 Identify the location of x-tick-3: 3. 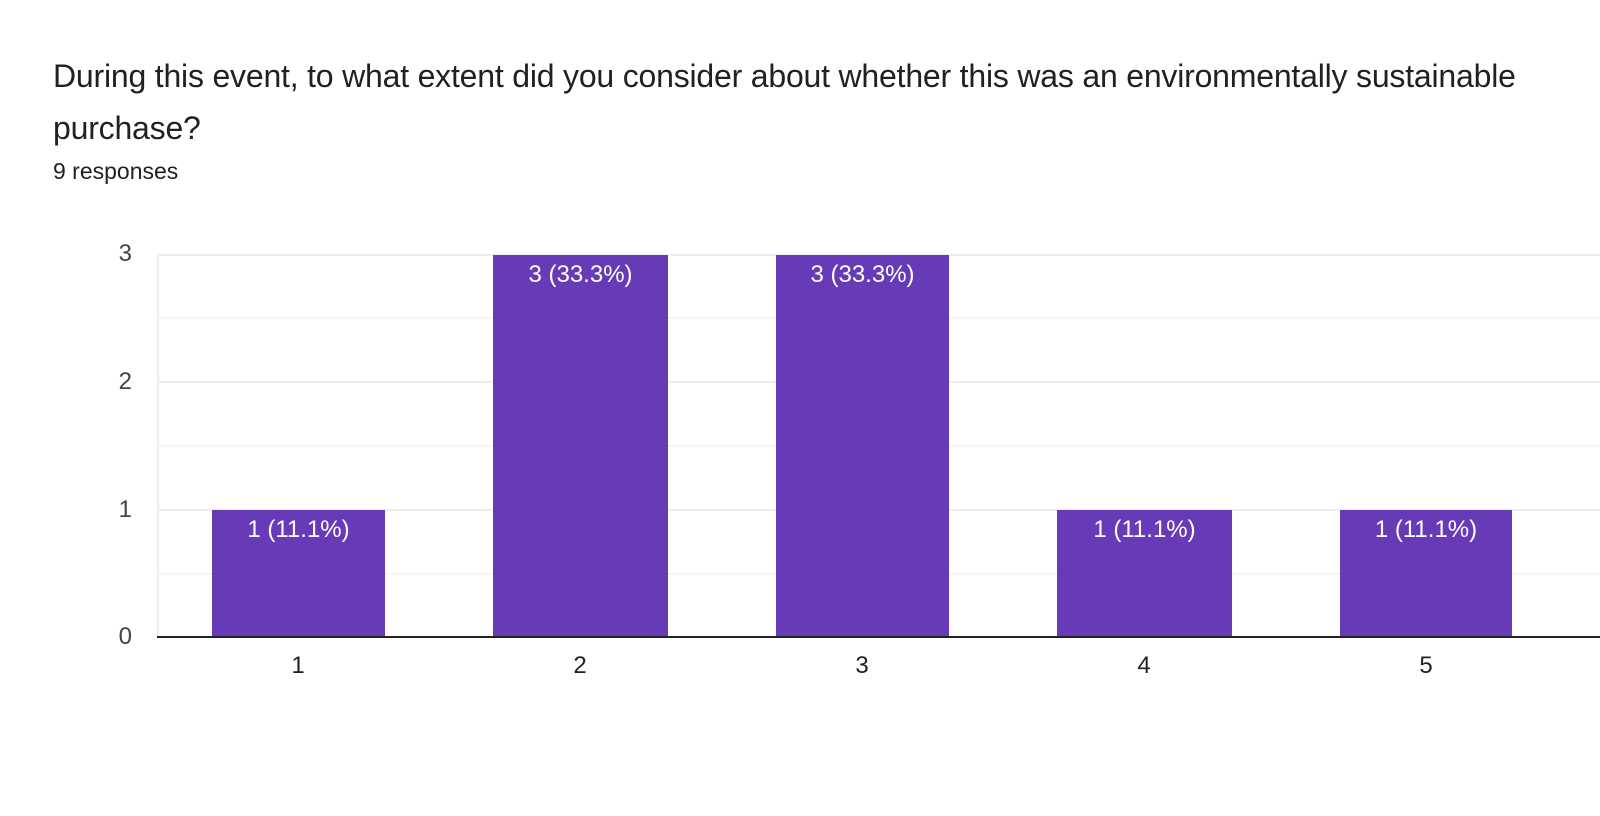
(862, 665).